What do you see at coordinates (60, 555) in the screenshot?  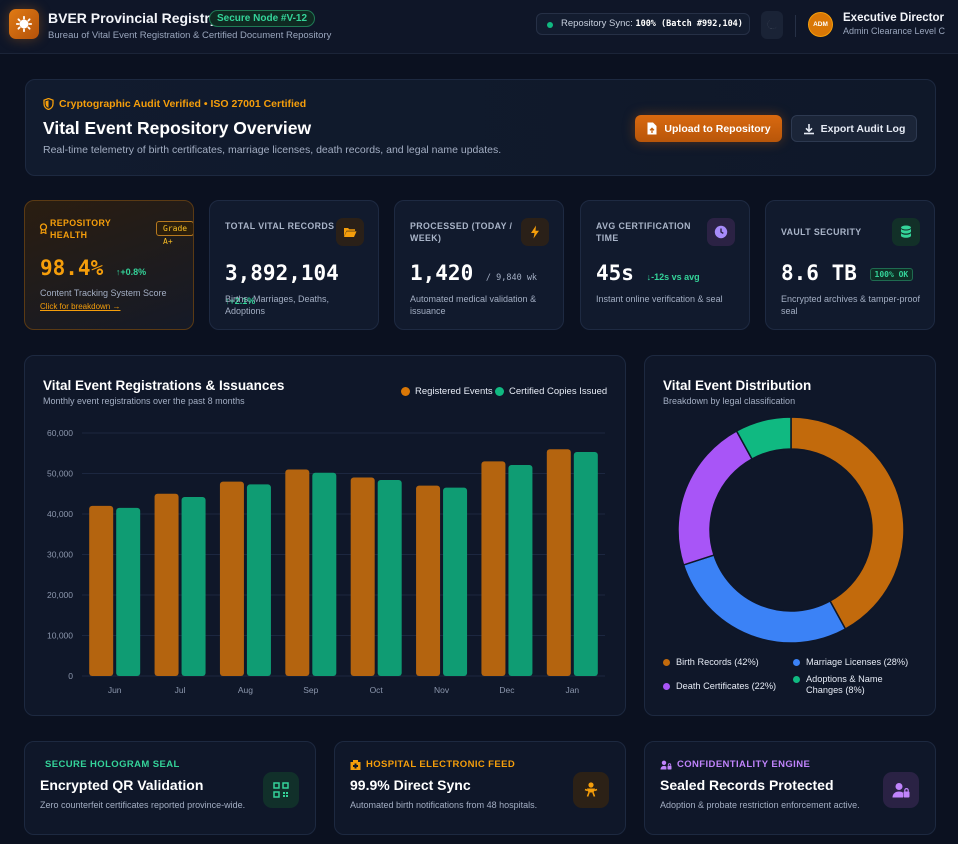 I see `y-tick-label: 30,000` at bounding box center [60, 555].